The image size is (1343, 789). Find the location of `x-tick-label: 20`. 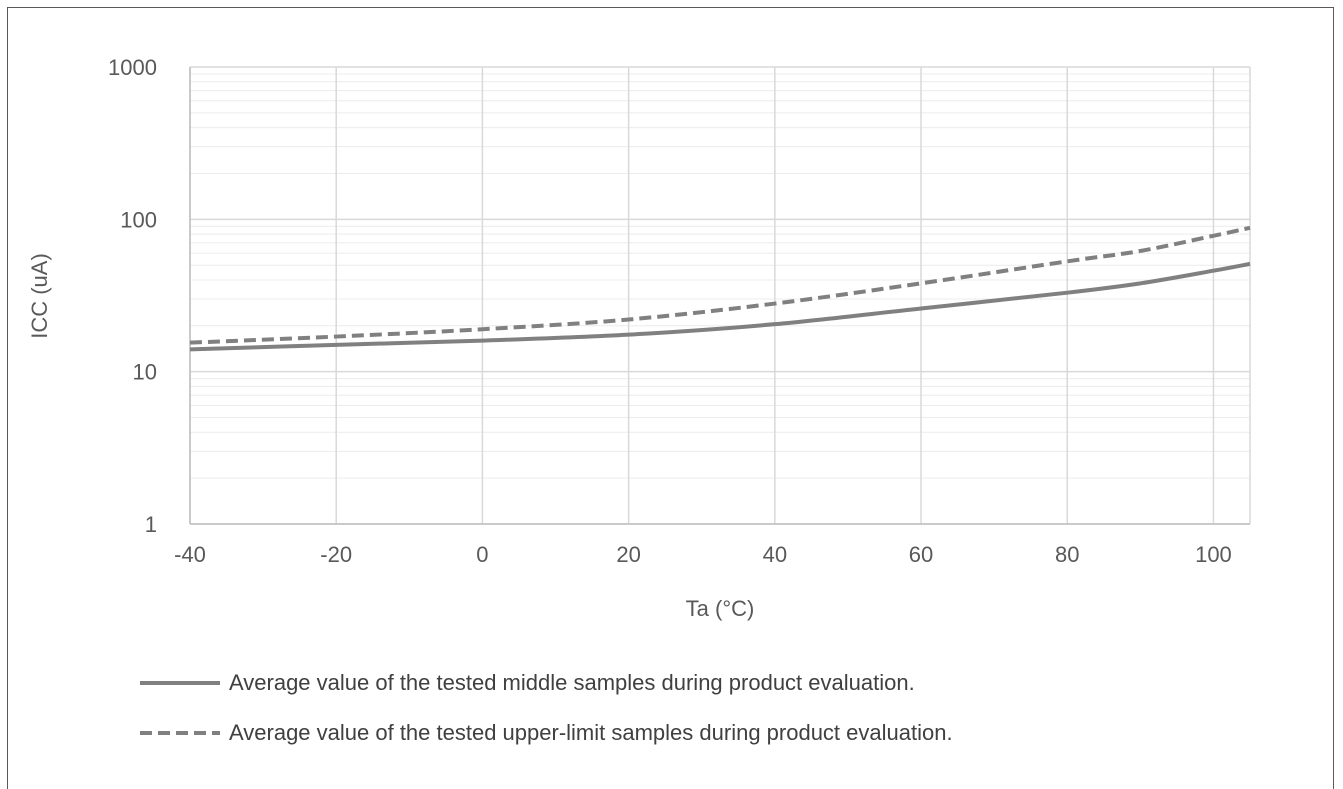

x-tick-label: 20 is located at coordinates (628, 554).